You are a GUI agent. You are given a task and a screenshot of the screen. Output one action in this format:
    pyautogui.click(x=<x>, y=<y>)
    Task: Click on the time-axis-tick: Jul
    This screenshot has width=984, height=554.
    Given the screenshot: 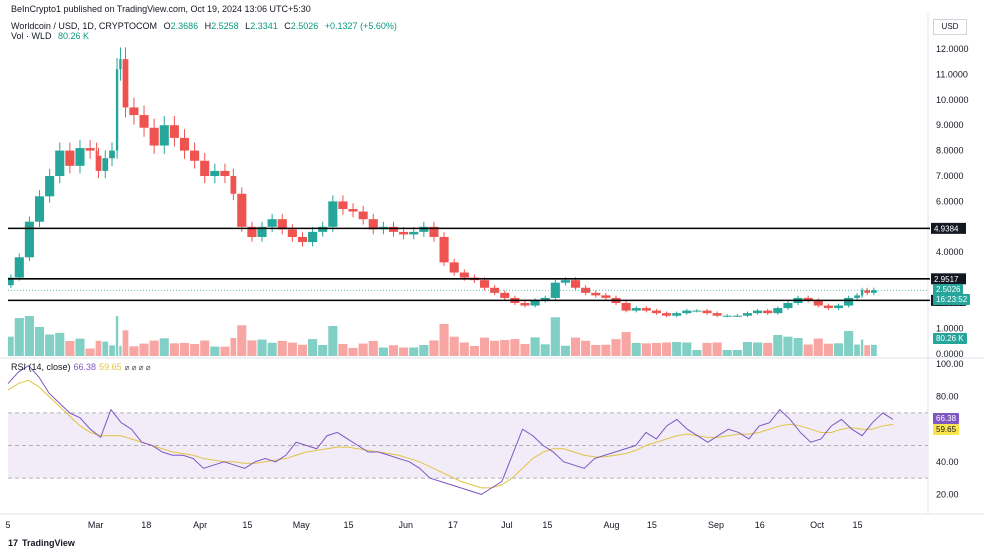 What is the action you would take?
    pyautogui.click(x=507, y=525)
    